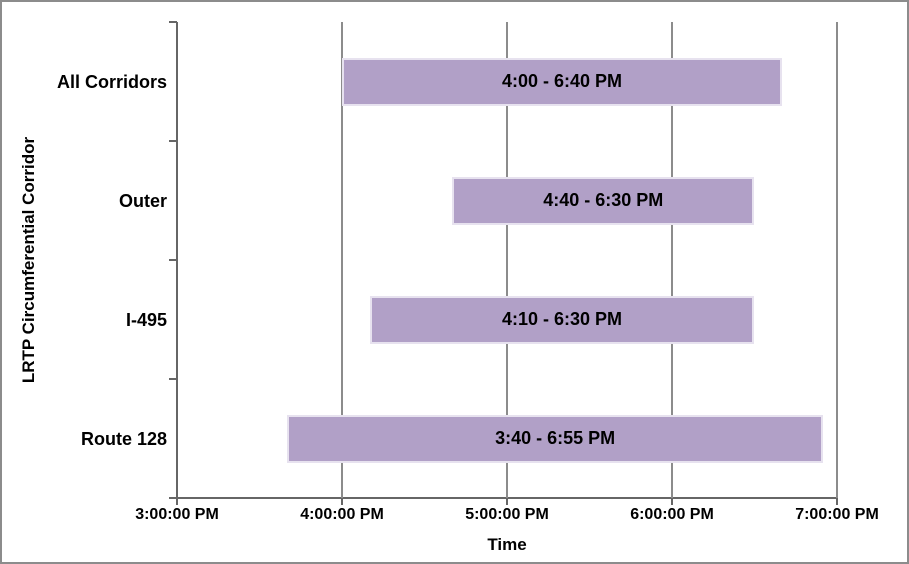 Image resolution: width=909 pixels, height=564 pixels. I want to click on y-axis-title: LRTP Circumferential Corridor, so click(28, 260).